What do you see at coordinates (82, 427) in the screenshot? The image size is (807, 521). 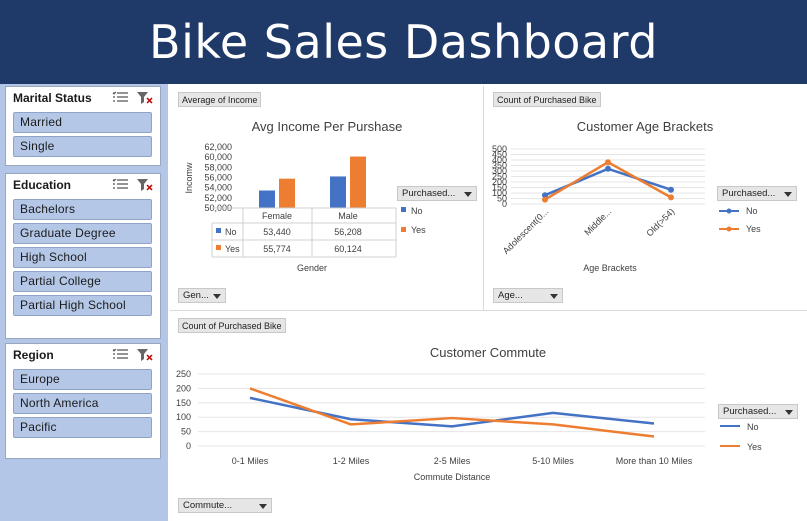 I see `slicer-item-pacific: Pacific` at bounding box center [82, 427].